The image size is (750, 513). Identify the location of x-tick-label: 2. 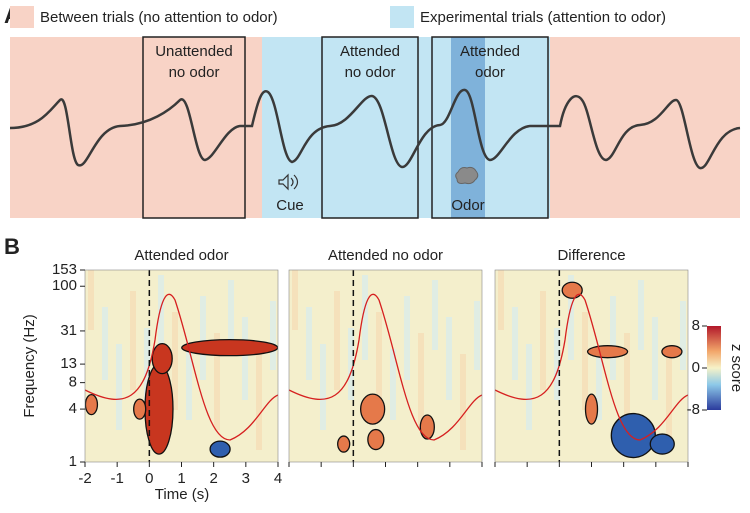
(213, 478).